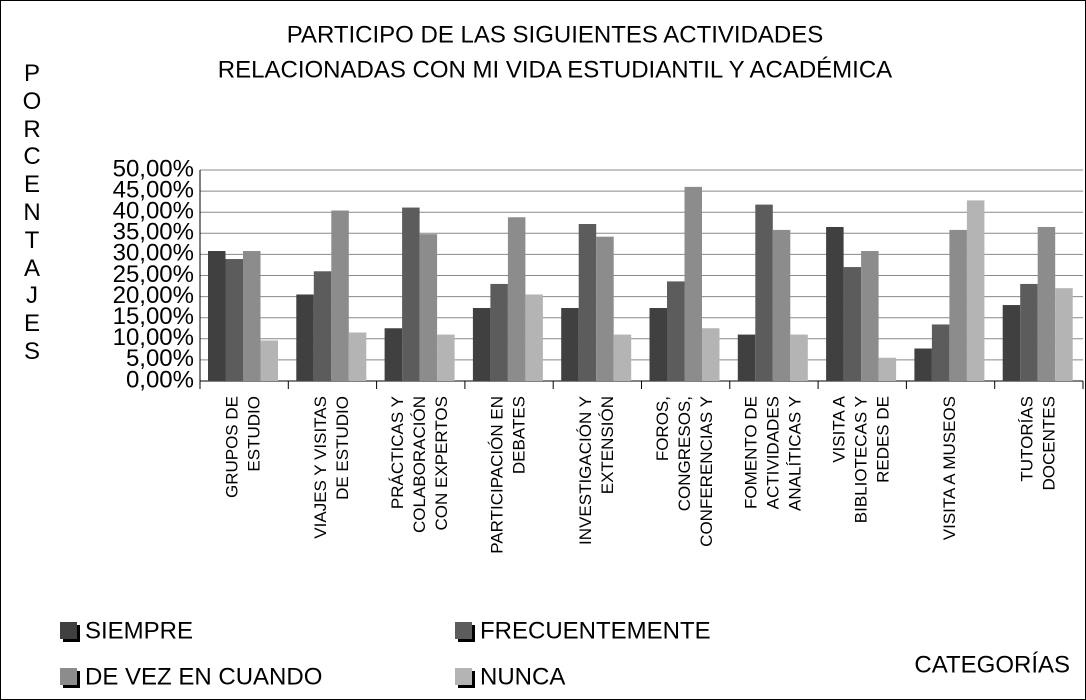 The width and height of the screenshot is (1086, 700). Describe the element at coordinates (153, 295) in the screenshot. I see `y-tick-label: 20,00%` at that location.